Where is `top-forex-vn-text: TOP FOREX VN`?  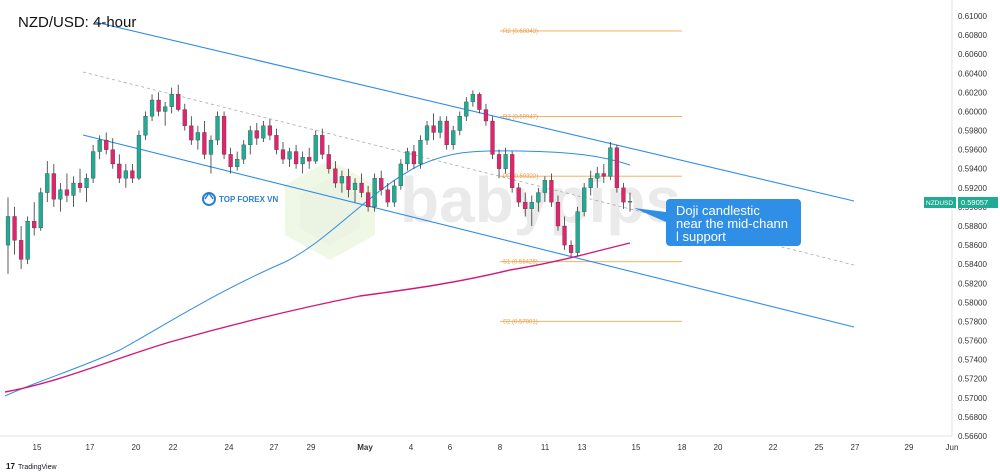
top-forex-vn-text: TOP FOREX VN is located at coordinates (248, 199).